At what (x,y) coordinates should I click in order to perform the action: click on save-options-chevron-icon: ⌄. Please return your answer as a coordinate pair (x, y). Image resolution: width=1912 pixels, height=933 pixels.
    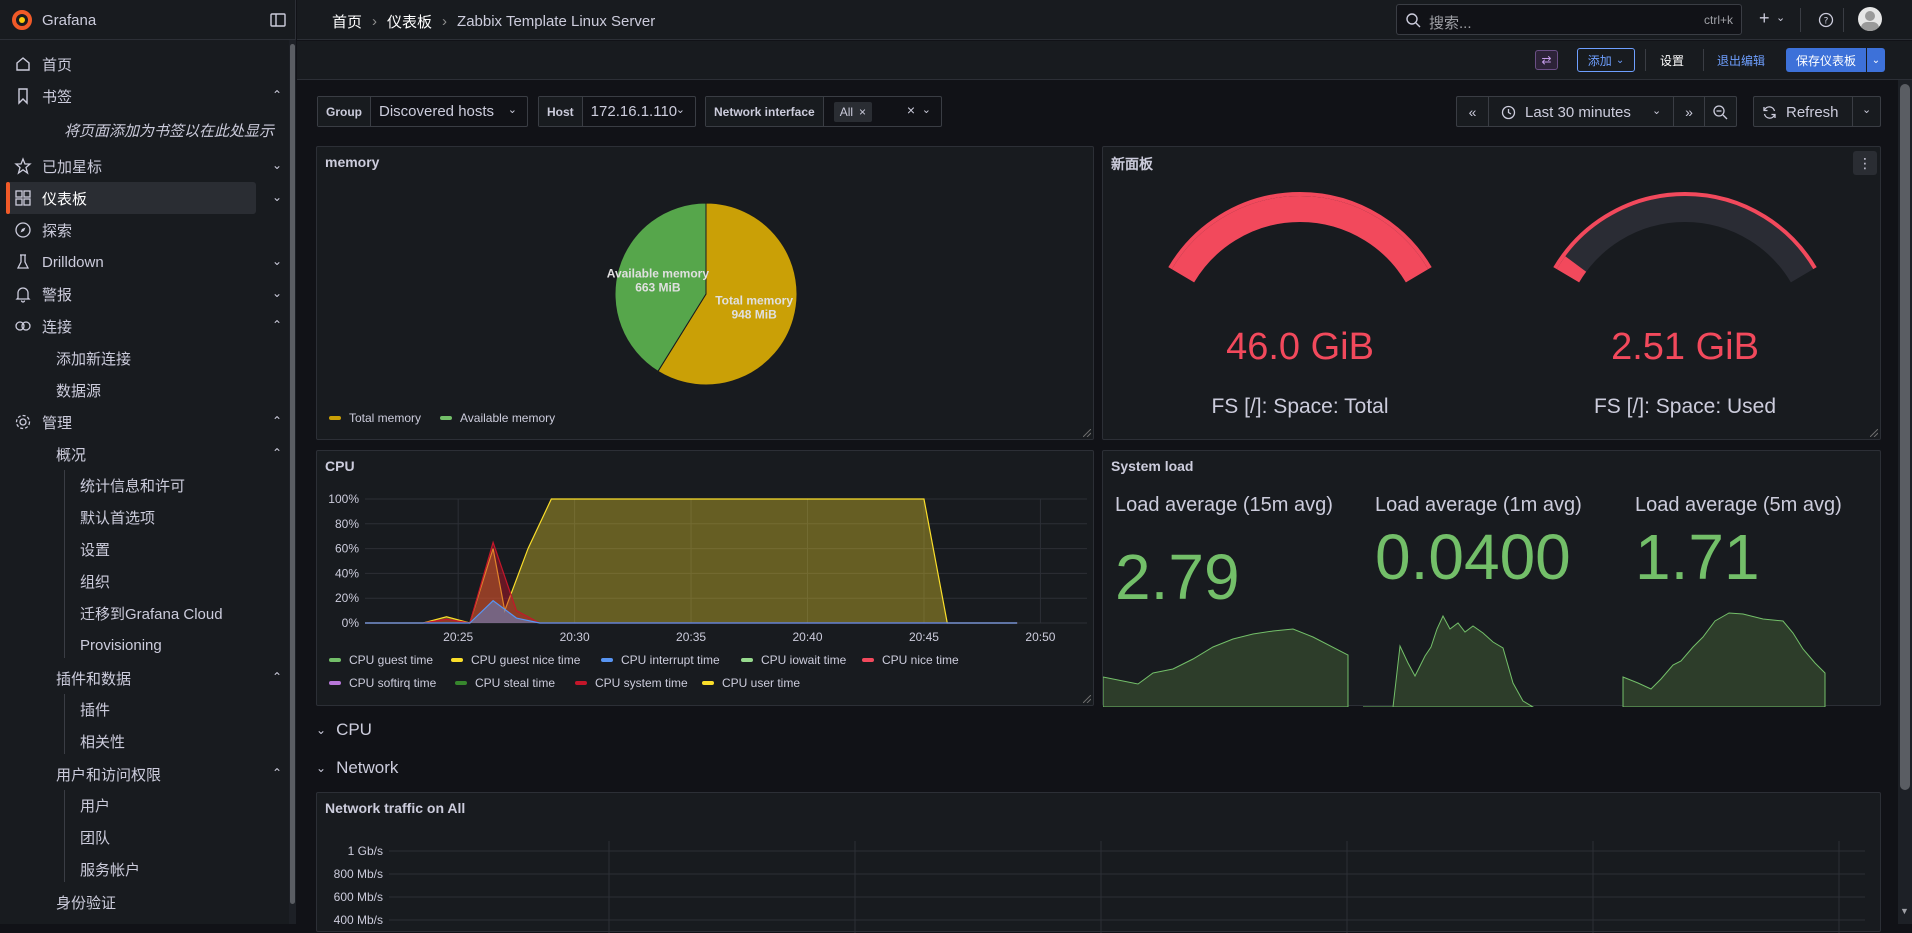
    Looking at the image, I should click on (1876, 60).